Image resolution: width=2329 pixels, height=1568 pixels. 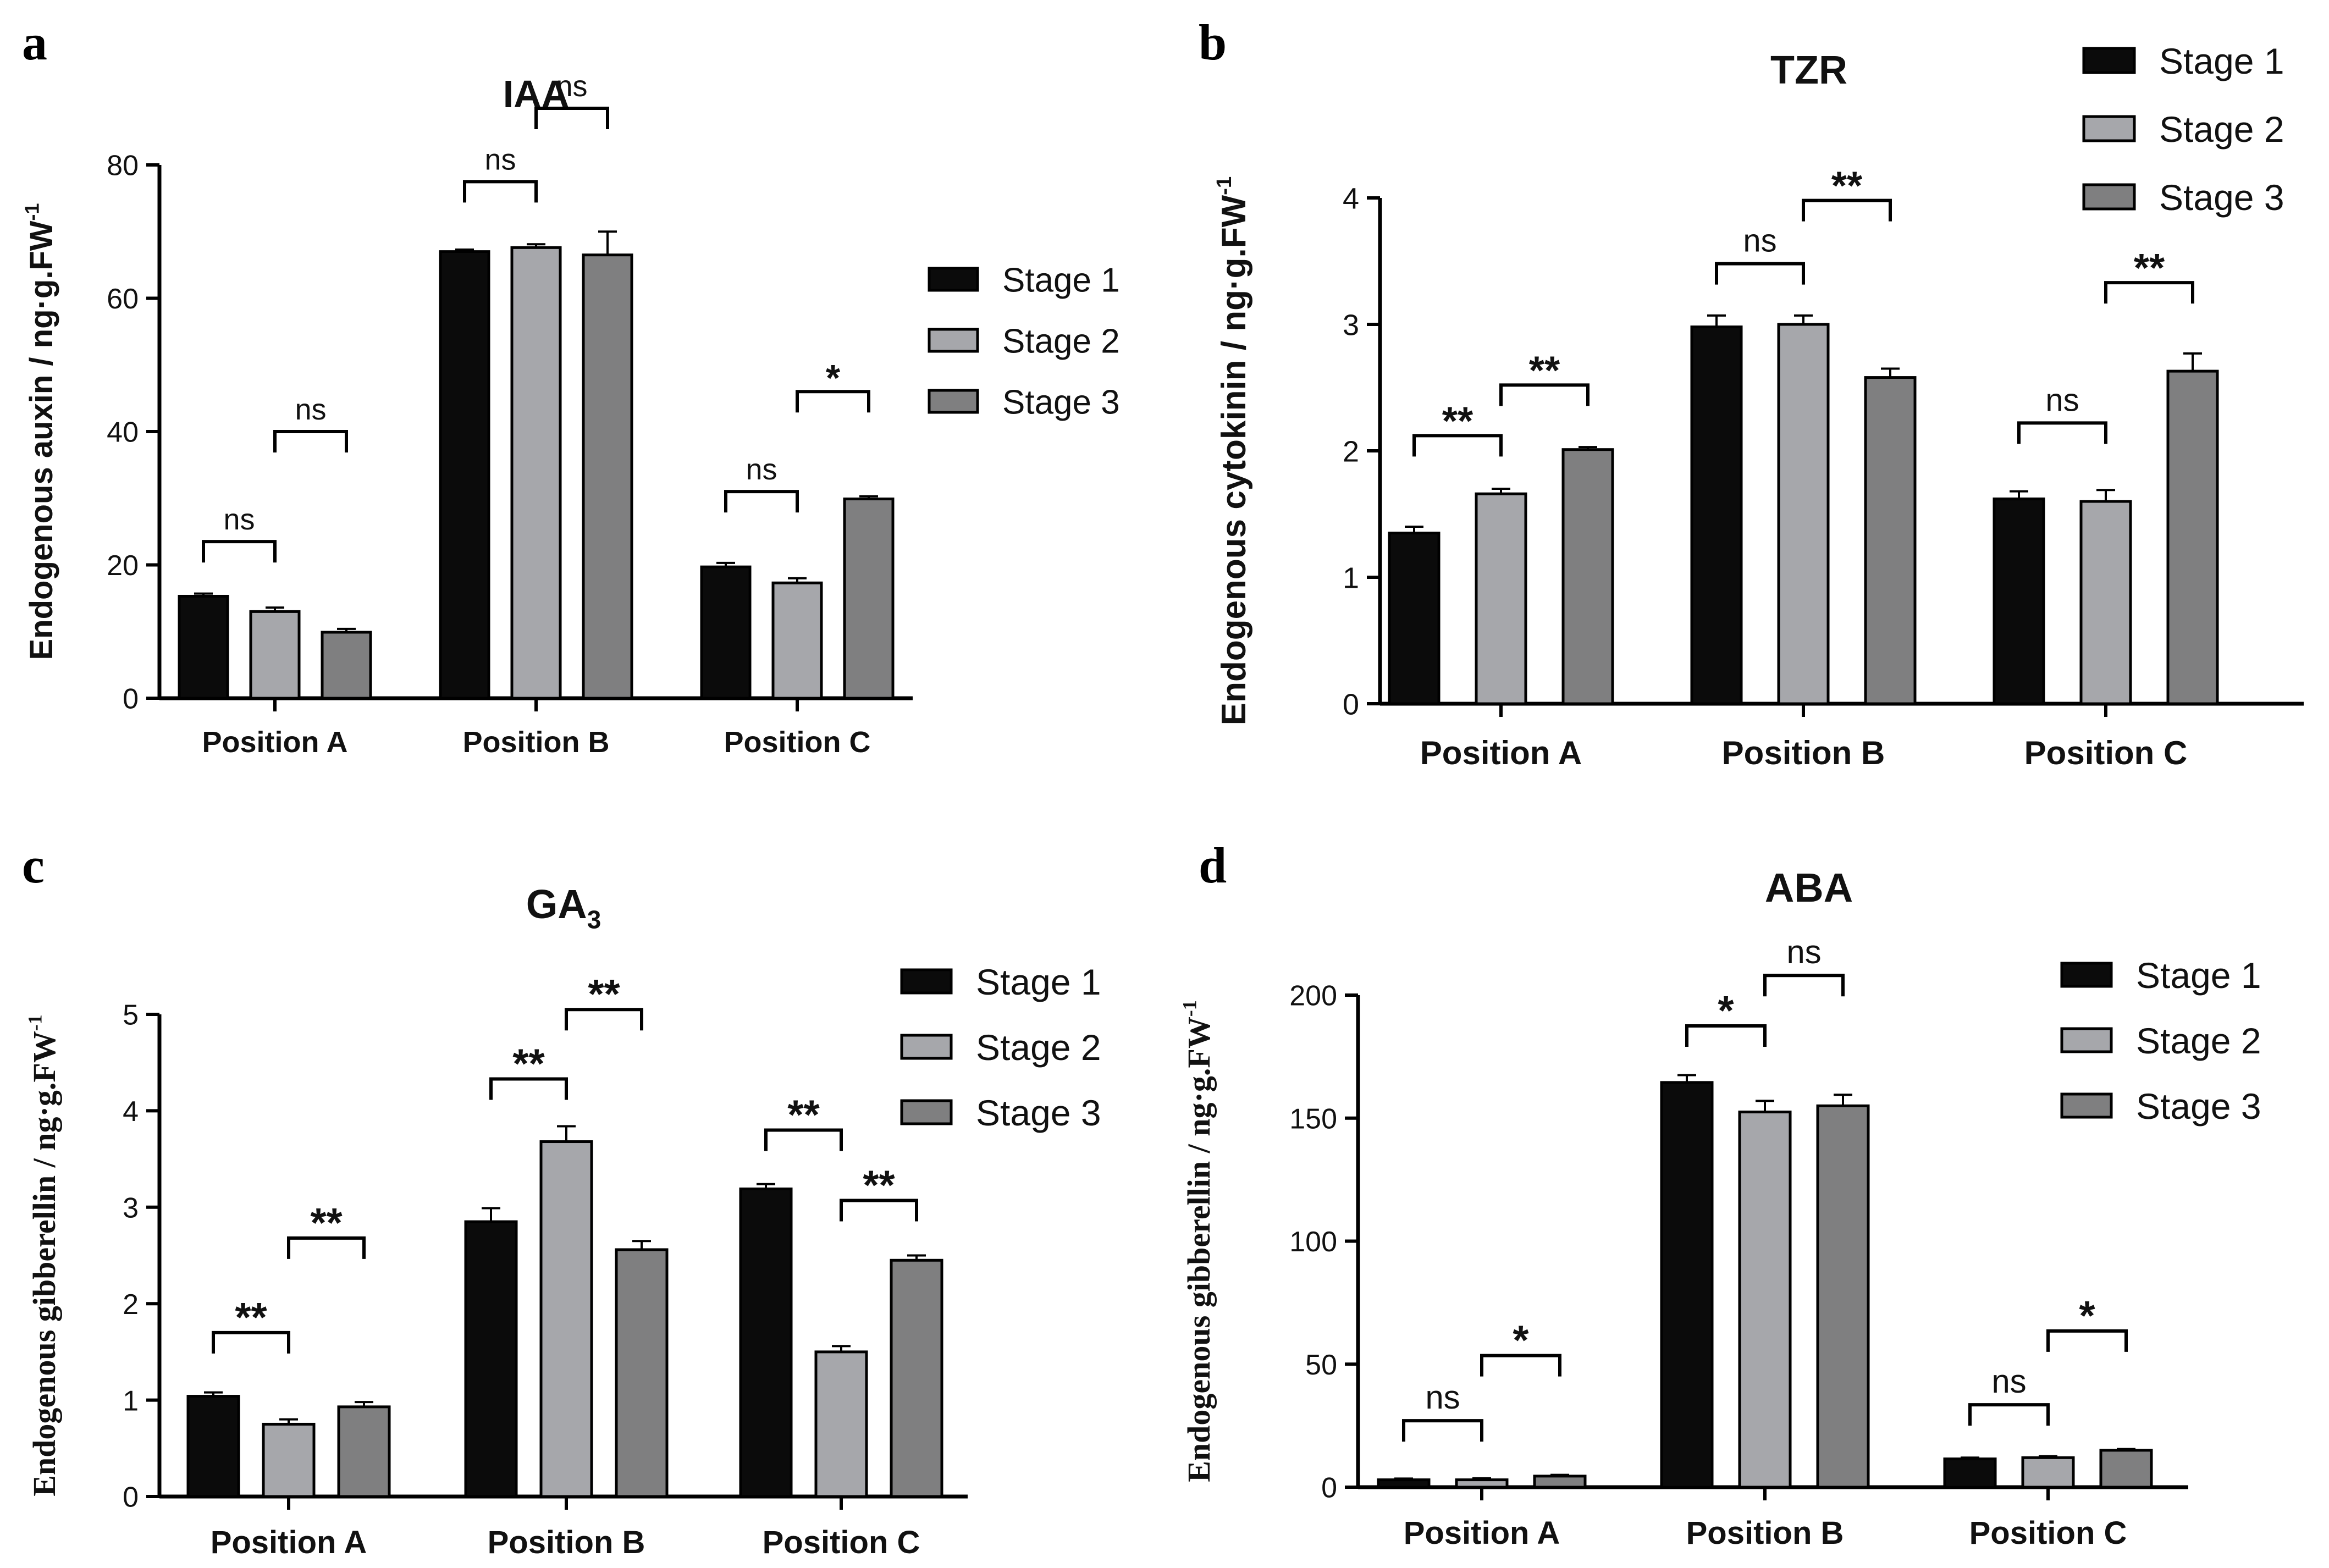 I want to click on y-axis-label: Endogenous gibberellin / ng·g.FW-1, so click(x=43, y=1255).